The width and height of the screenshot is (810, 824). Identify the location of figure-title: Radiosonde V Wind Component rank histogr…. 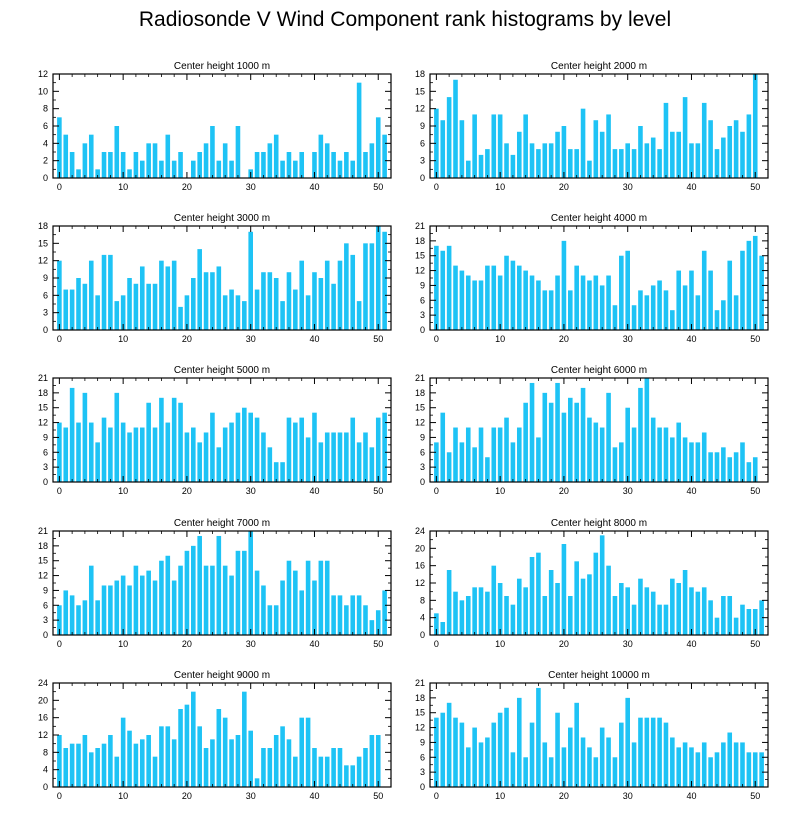
(405, 19).